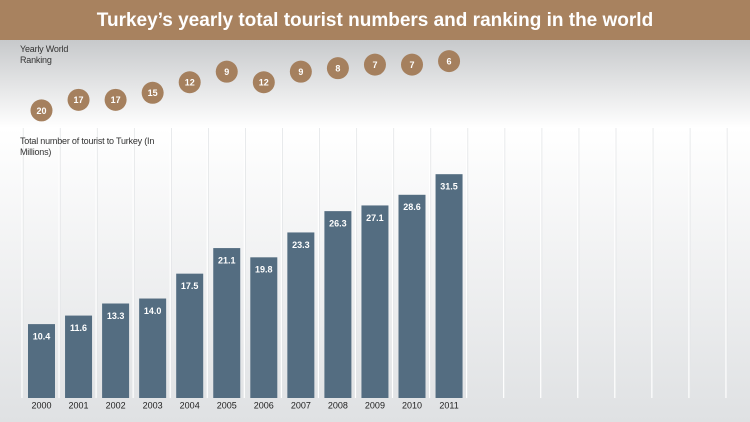 This screenshot has height=422, width=750. Describe the element at coordinates (227, 260) in the screenshot. I see `value-label: 21.1` at that location.